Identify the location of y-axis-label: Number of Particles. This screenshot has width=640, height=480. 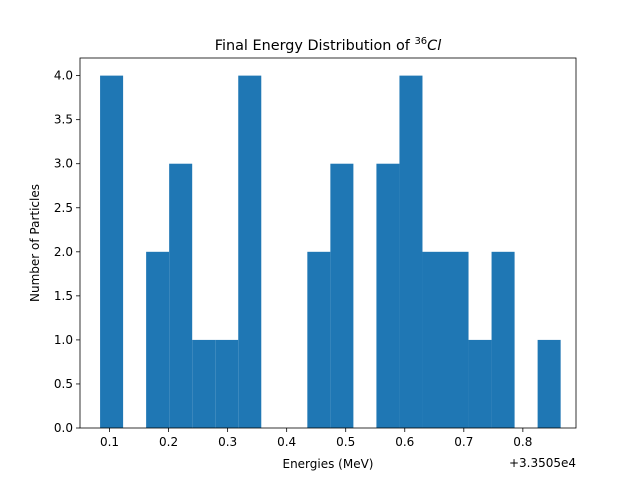
(35, 243).